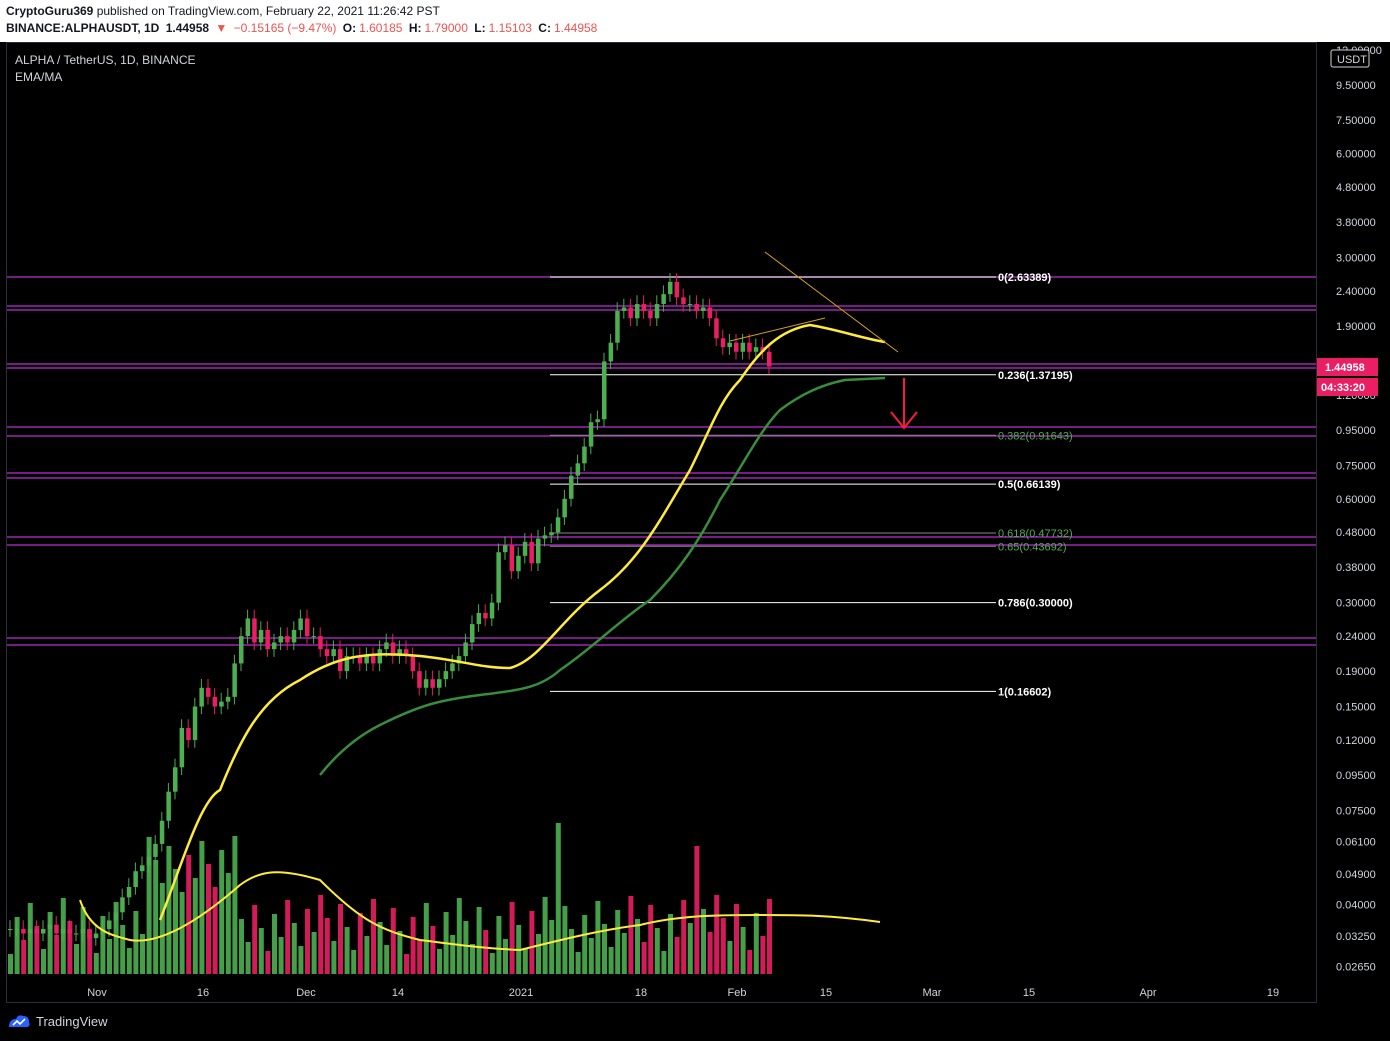 This screenshot has height=1041, width=1390. I want to click on indicator-label: EMA/MA, so click(39, 77).